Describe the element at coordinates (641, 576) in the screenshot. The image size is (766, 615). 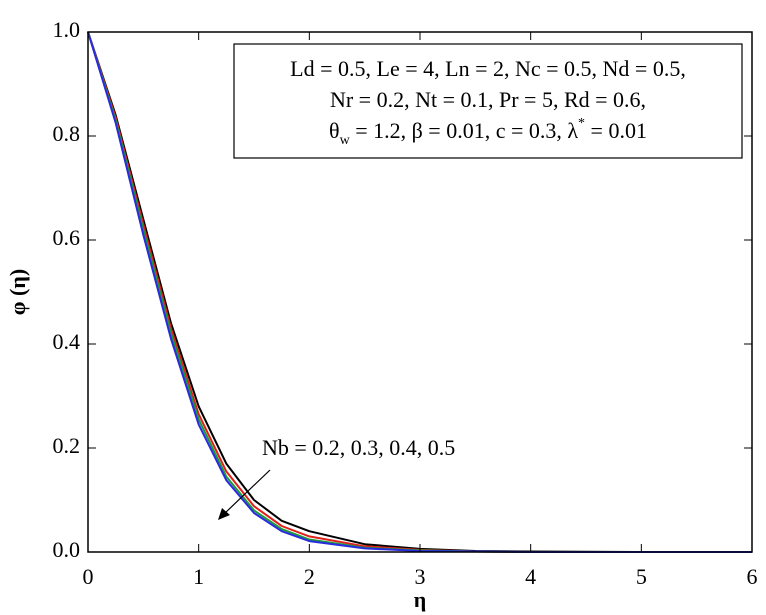
I see `x-tick-label: 5` at that location.